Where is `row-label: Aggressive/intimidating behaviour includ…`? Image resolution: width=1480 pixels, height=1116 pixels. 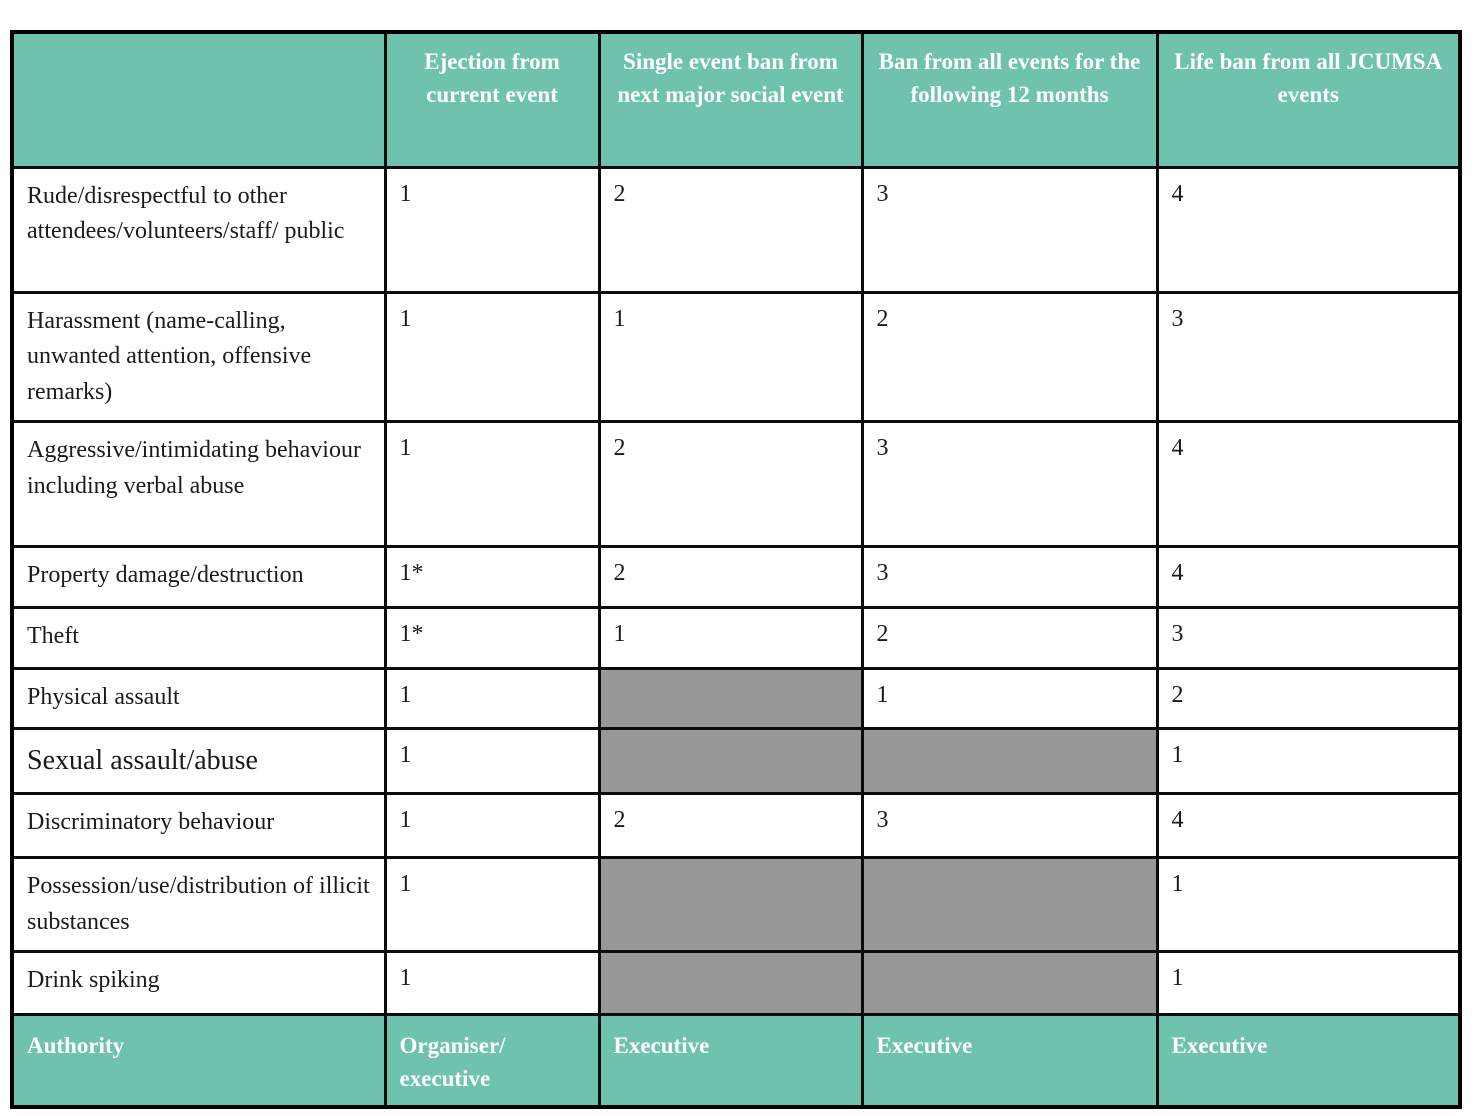
row-label: Aggressive/intimidating behaviour includ… is located at coordinates (198, 484).